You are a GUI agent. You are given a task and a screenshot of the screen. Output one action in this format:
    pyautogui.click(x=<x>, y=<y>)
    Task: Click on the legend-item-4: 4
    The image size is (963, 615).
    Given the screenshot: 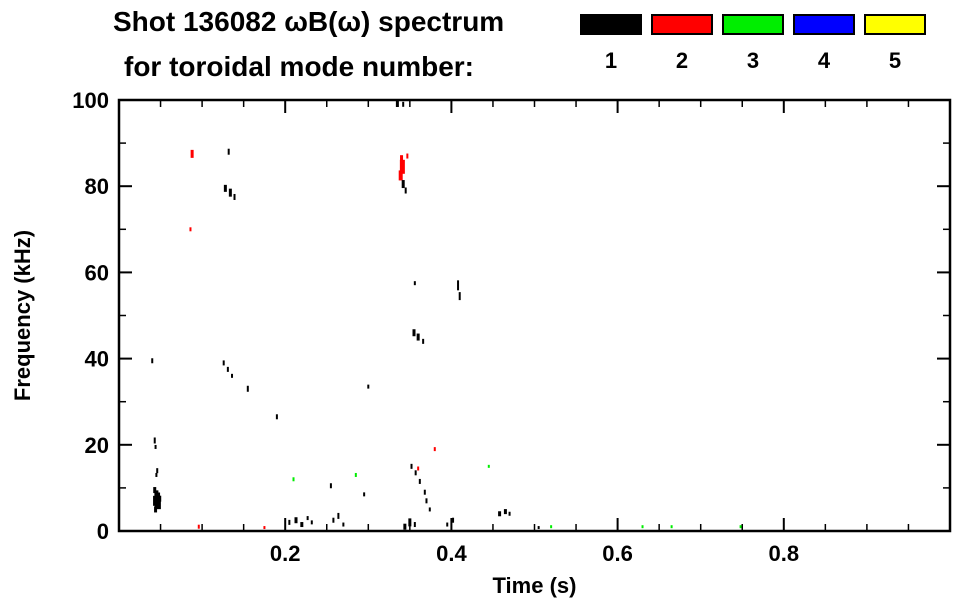 What is the action you would take?
    pyautogui.click(x=824, y=44)
    